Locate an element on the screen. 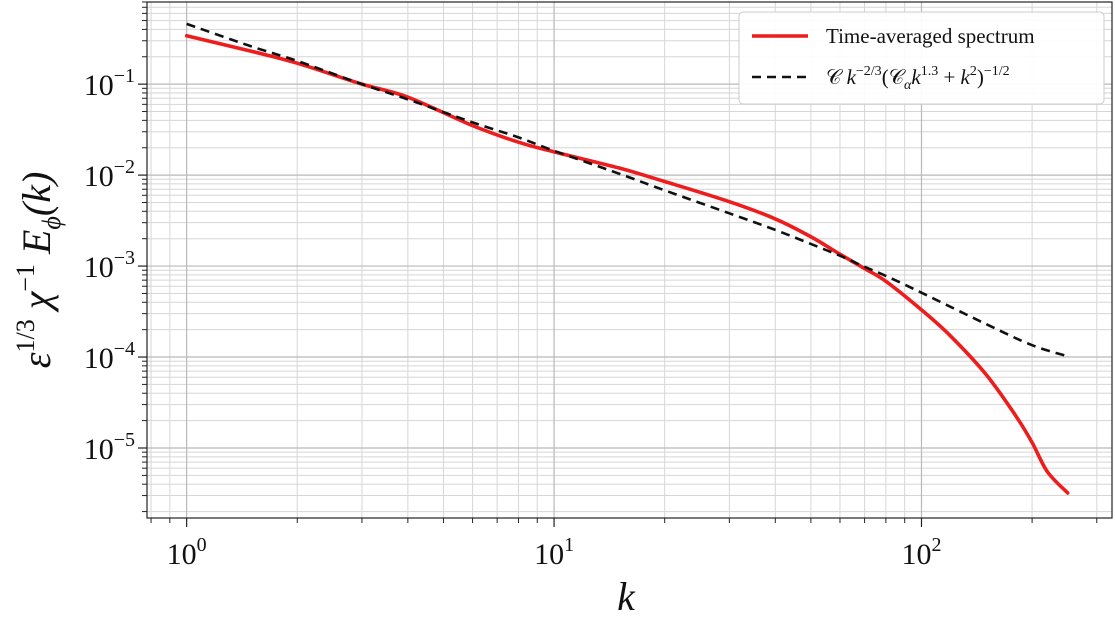  x-tick-label-100: 10² is located at coordinates (921, 552).